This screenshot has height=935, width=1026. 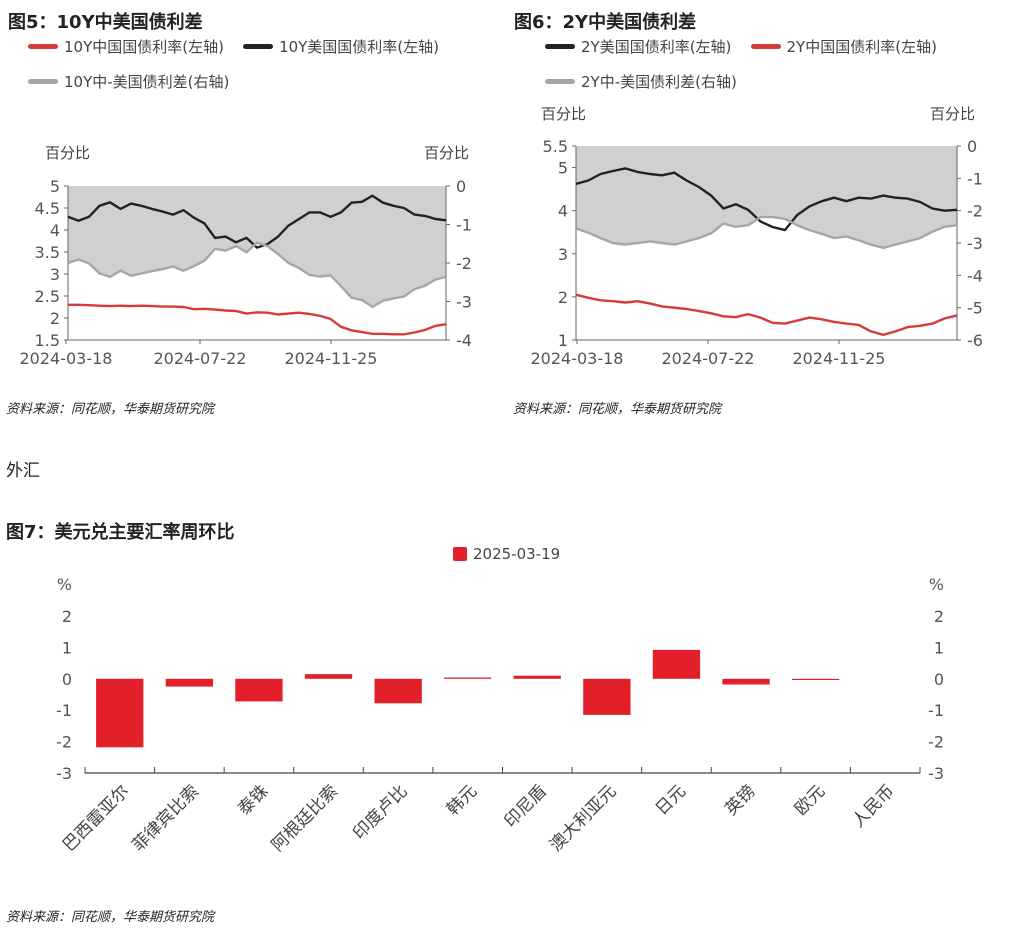 I want to click on left-tick-label: 0, so click(x=67, y=679).